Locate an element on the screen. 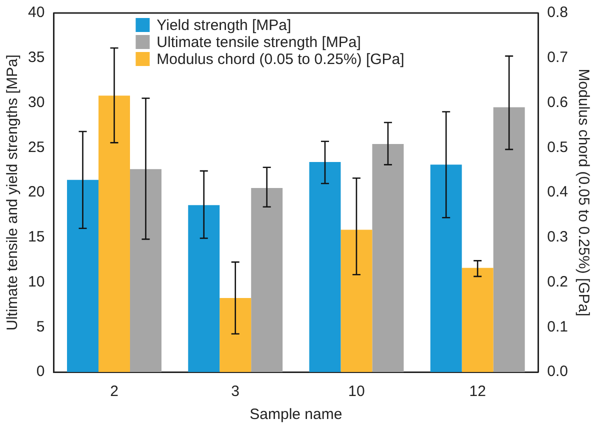  y-tick-label: 35 is located at coordinates (36, 57).